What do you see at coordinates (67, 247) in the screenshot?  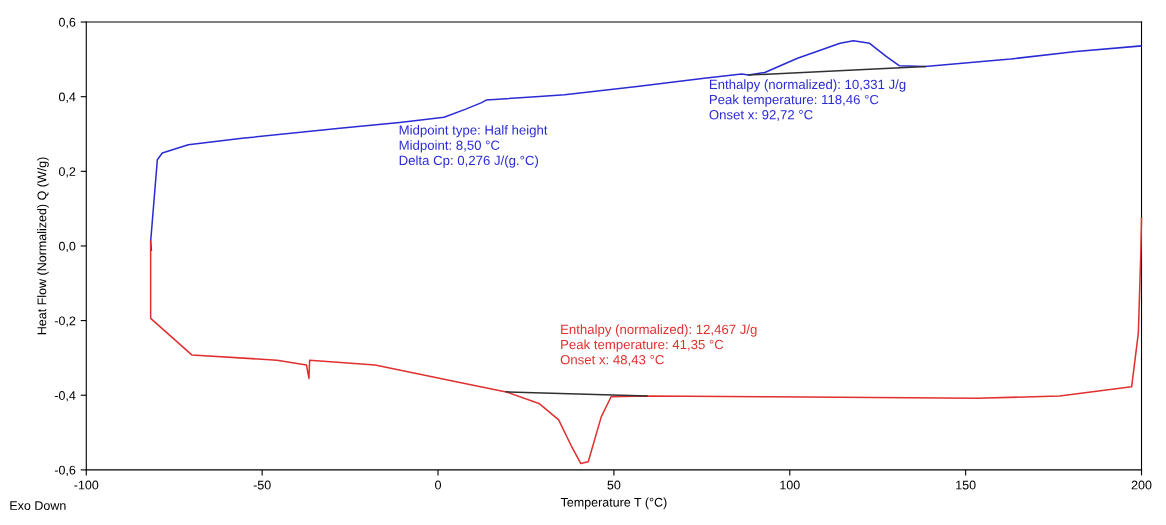 I see `y-tick-label: 0,0` at bounding box center [67, 247].